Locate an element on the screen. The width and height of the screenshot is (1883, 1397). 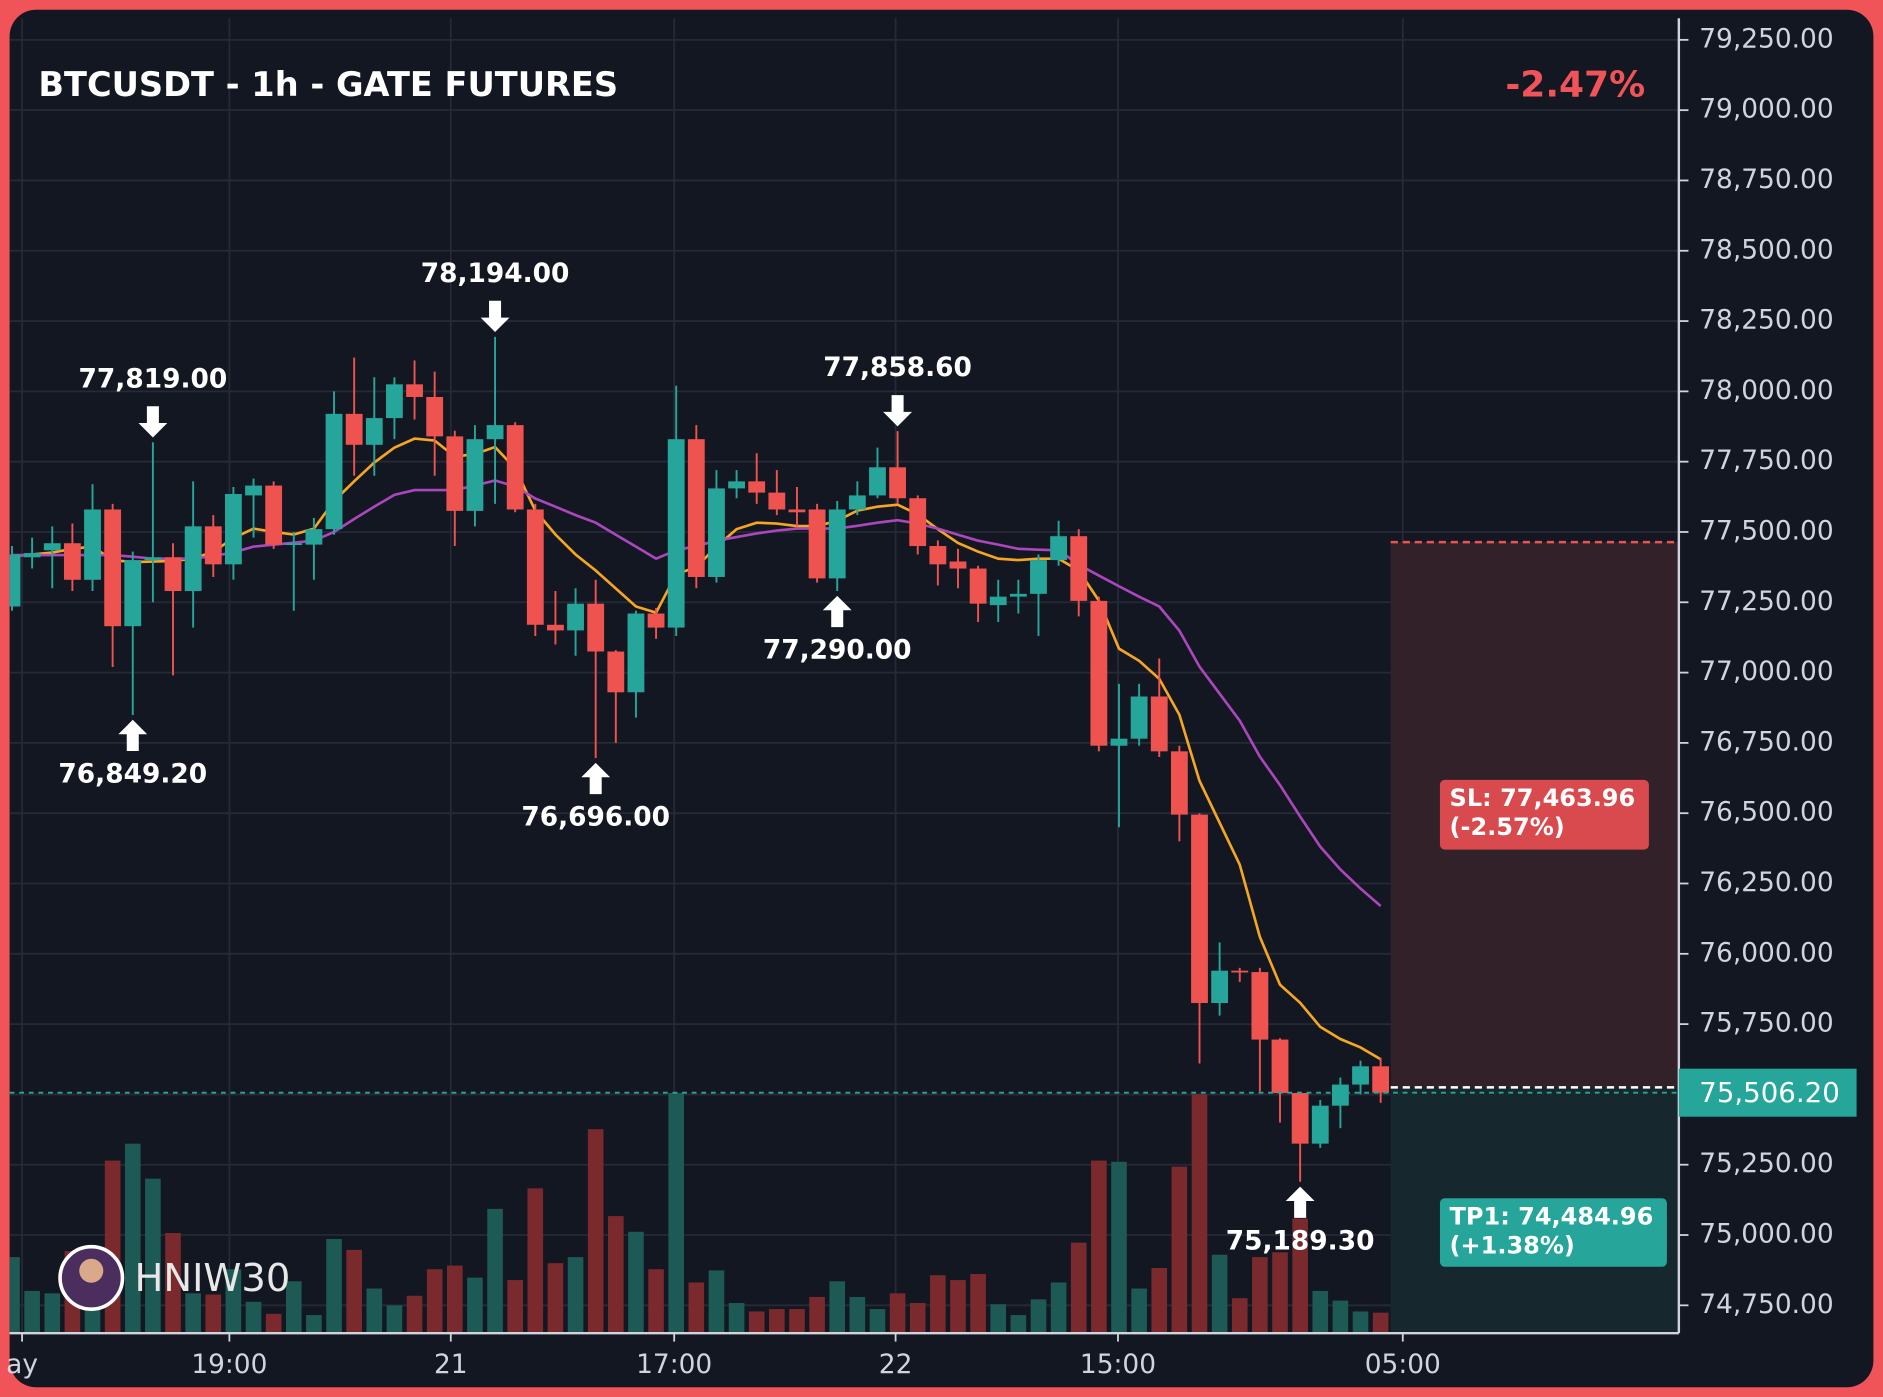
current-price-tag is located at coordinates (1767, 1092).